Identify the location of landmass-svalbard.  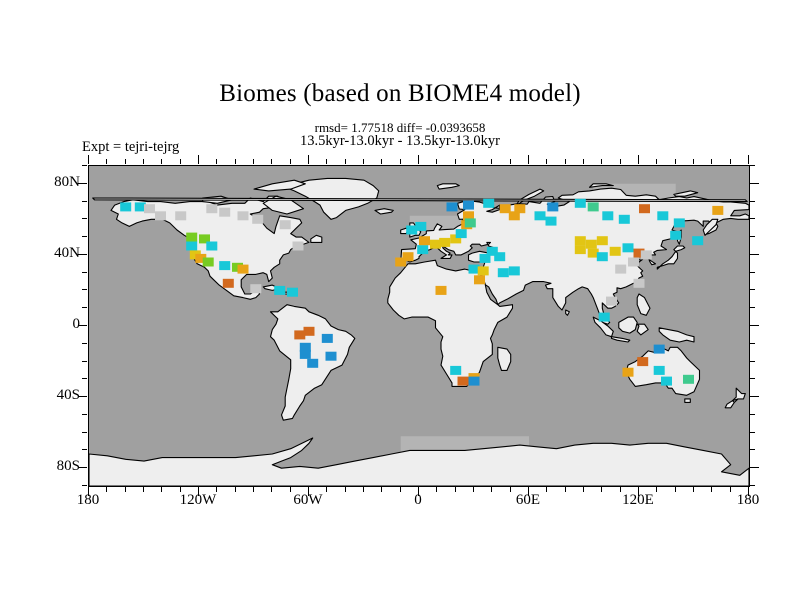
(448, 186).